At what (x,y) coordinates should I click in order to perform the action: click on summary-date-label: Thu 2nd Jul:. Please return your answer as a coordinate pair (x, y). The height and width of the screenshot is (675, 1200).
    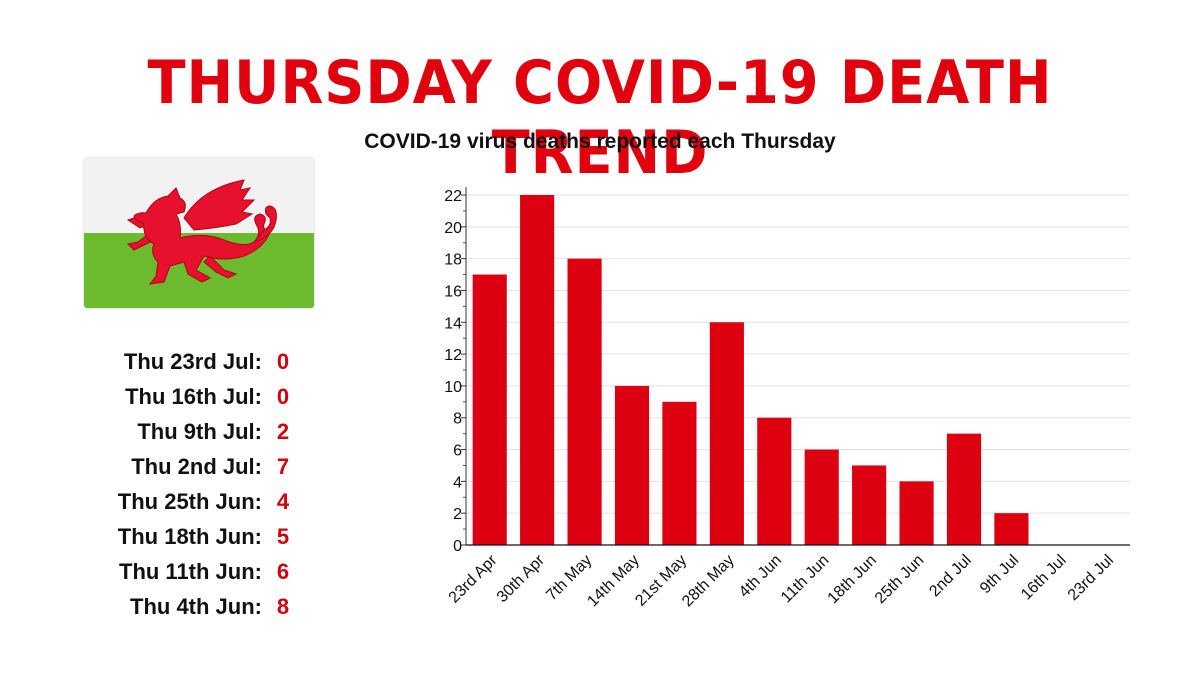
    Looking at the image, I should click on (196, 466).